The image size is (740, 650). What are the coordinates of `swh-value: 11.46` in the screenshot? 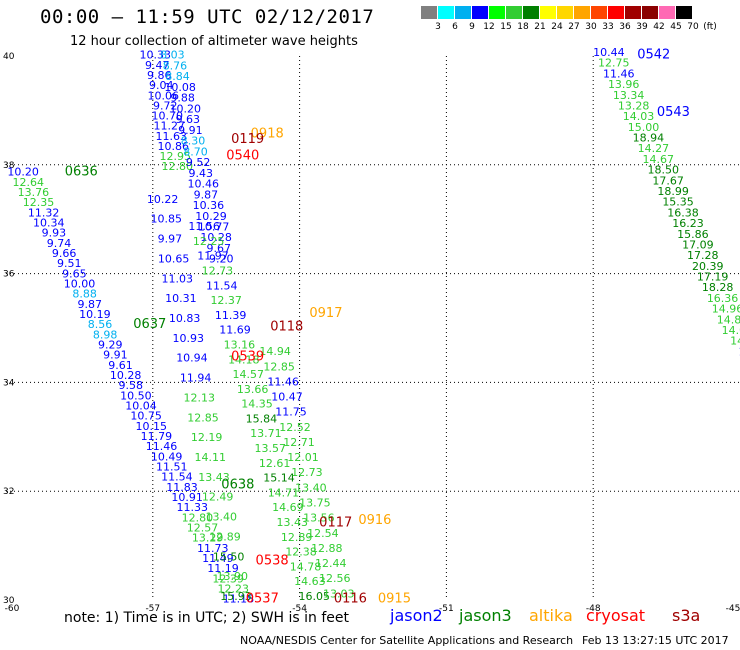 It's located at (619, 73).